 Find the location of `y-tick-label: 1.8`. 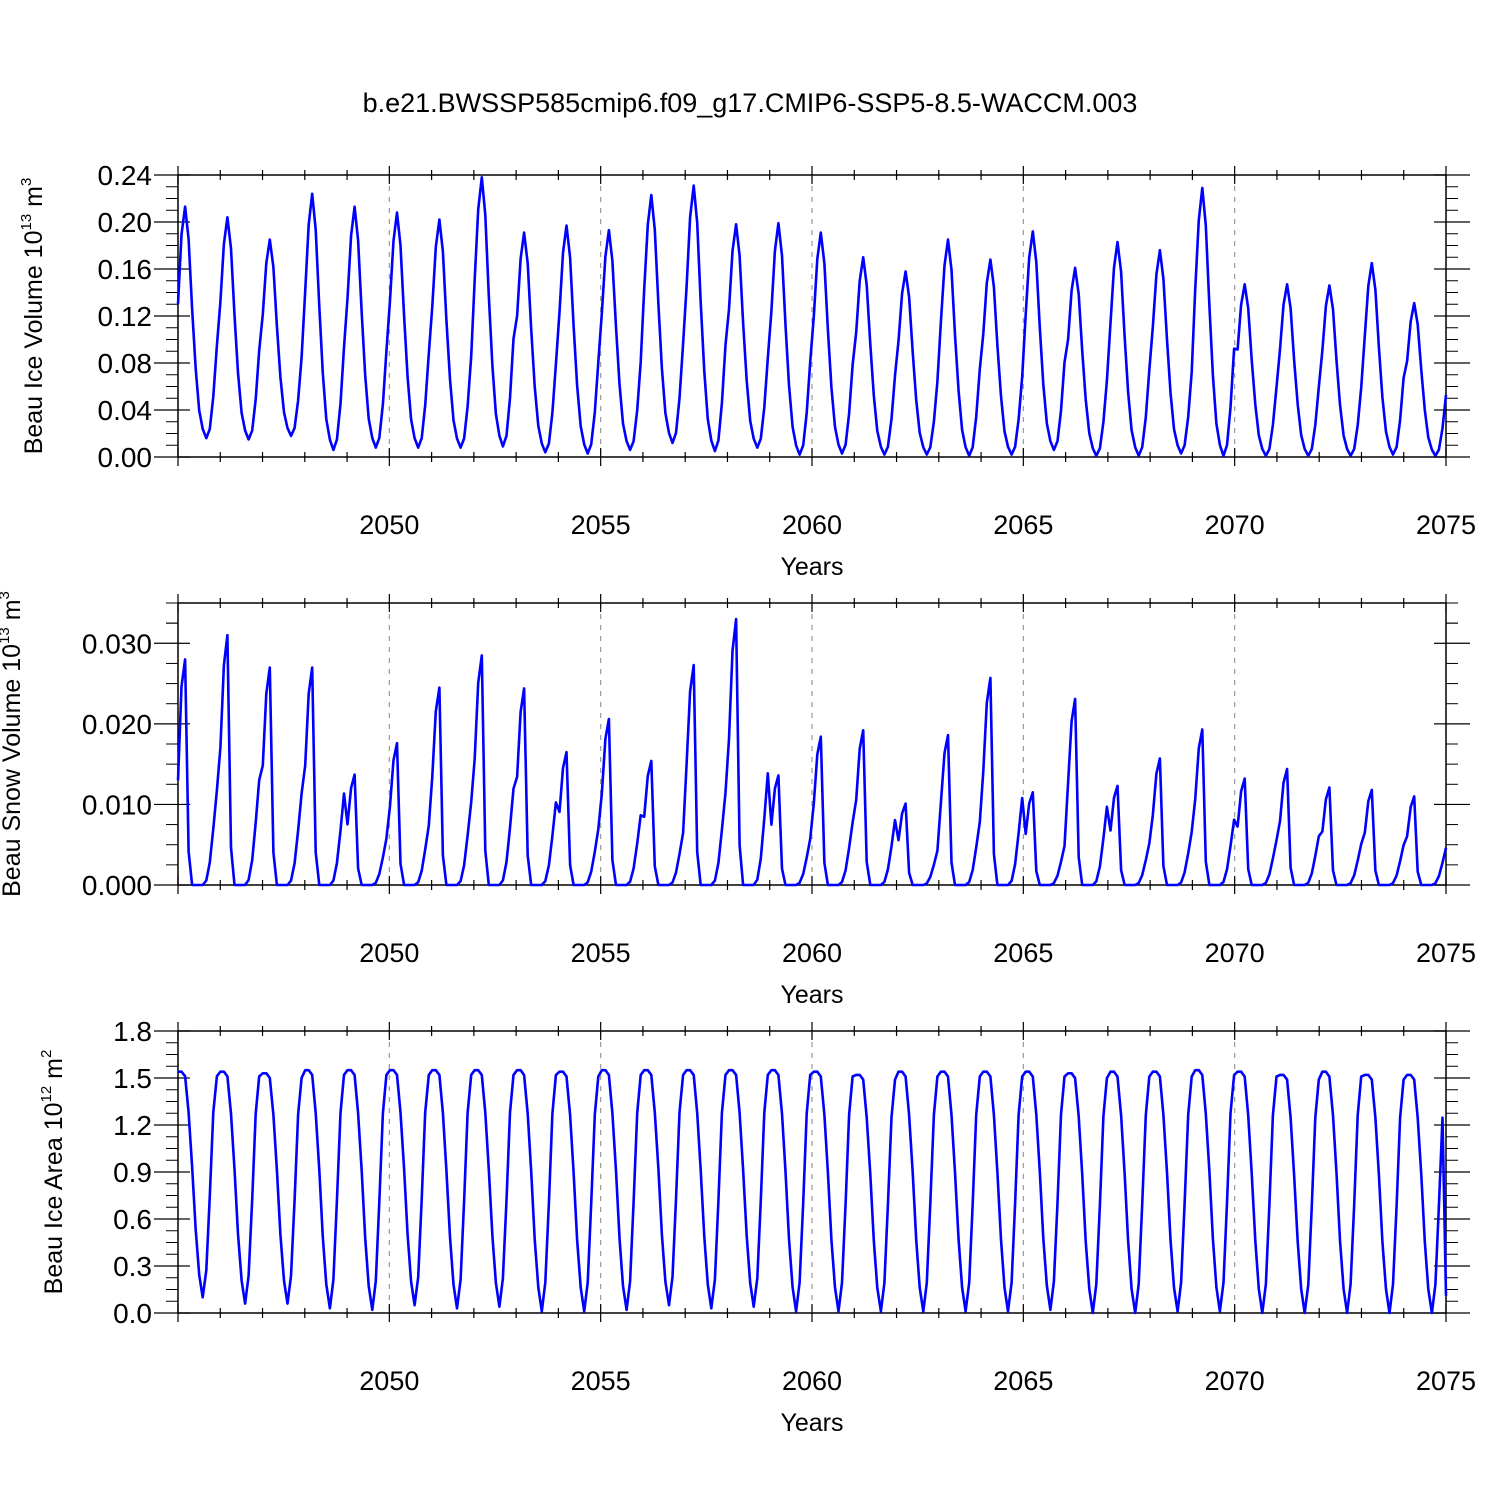

y-tick-label: 1.8 is located at coordinates (132, 1031).